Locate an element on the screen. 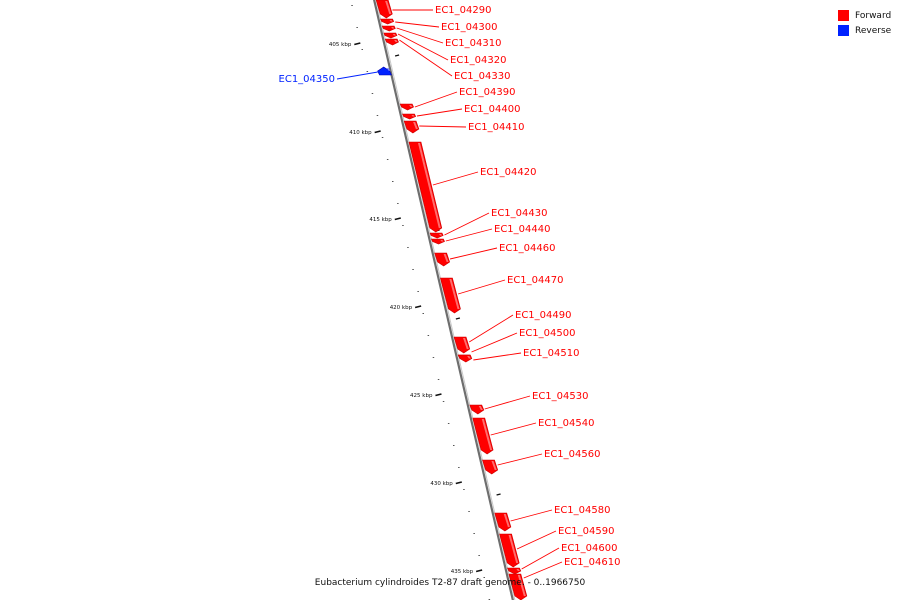 Image resolution: width=900 pixels, height=600 pixels. gene-label: EC1_04440 is located at coordinates (522, 229).